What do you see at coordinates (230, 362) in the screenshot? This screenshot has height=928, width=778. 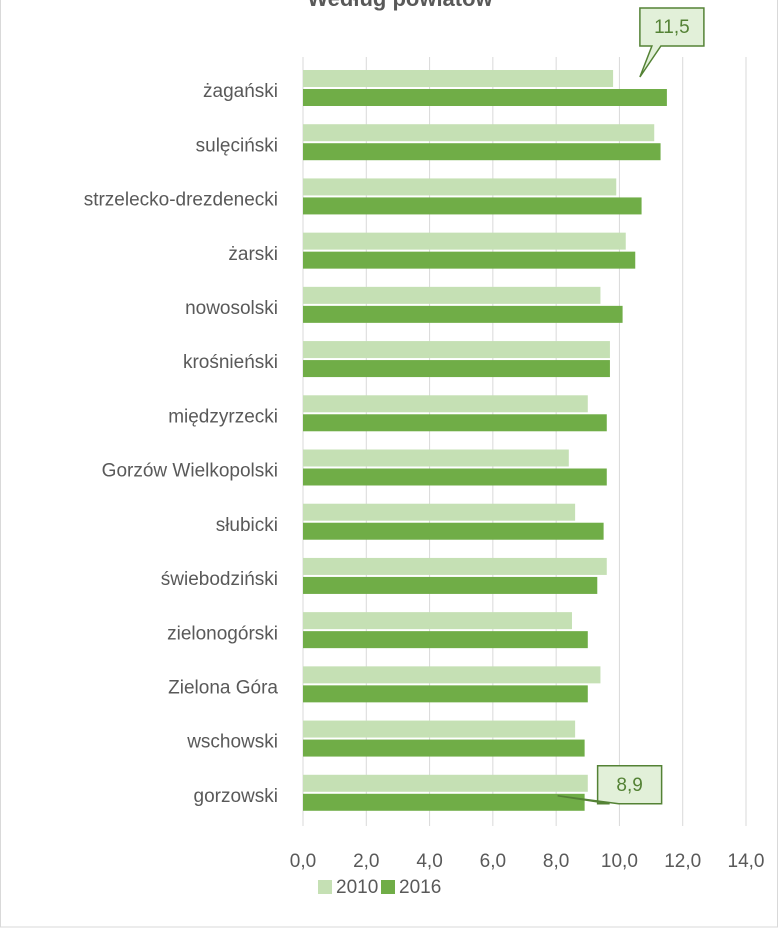 I see `y-tick-label: krośnieński` at bounding box center [230, 362].